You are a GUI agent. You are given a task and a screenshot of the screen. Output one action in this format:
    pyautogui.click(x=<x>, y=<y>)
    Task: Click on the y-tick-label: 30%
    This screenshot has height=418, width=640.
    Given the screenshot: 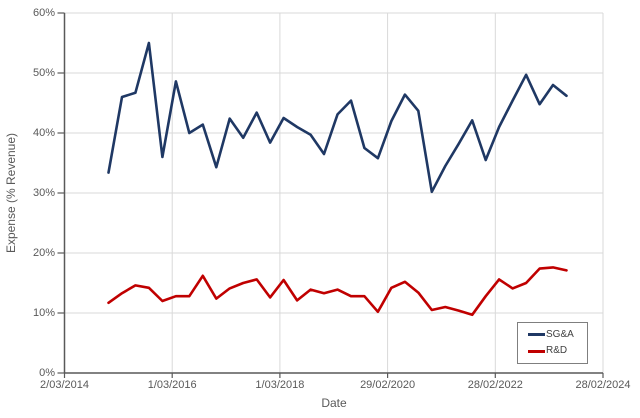 What is the action you would take?
    pyautogui.click(x=43, y=192)
    